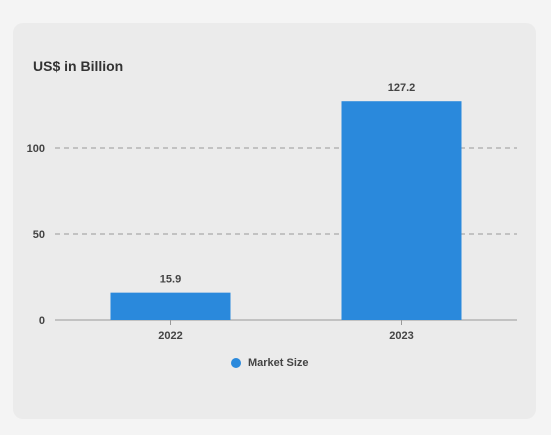 The height and width of the screenshot is (435, 551). Describe the element at coordinates (78, 66) in the screenshot. I see `chart-title: US$ in Billion` at that location.